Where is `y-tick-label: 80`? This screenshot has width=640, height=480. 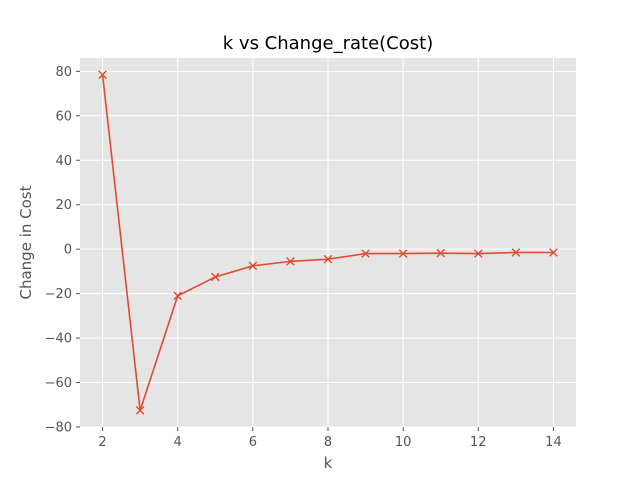
y-tick-label: 80 is located at coordinates (63, 72).